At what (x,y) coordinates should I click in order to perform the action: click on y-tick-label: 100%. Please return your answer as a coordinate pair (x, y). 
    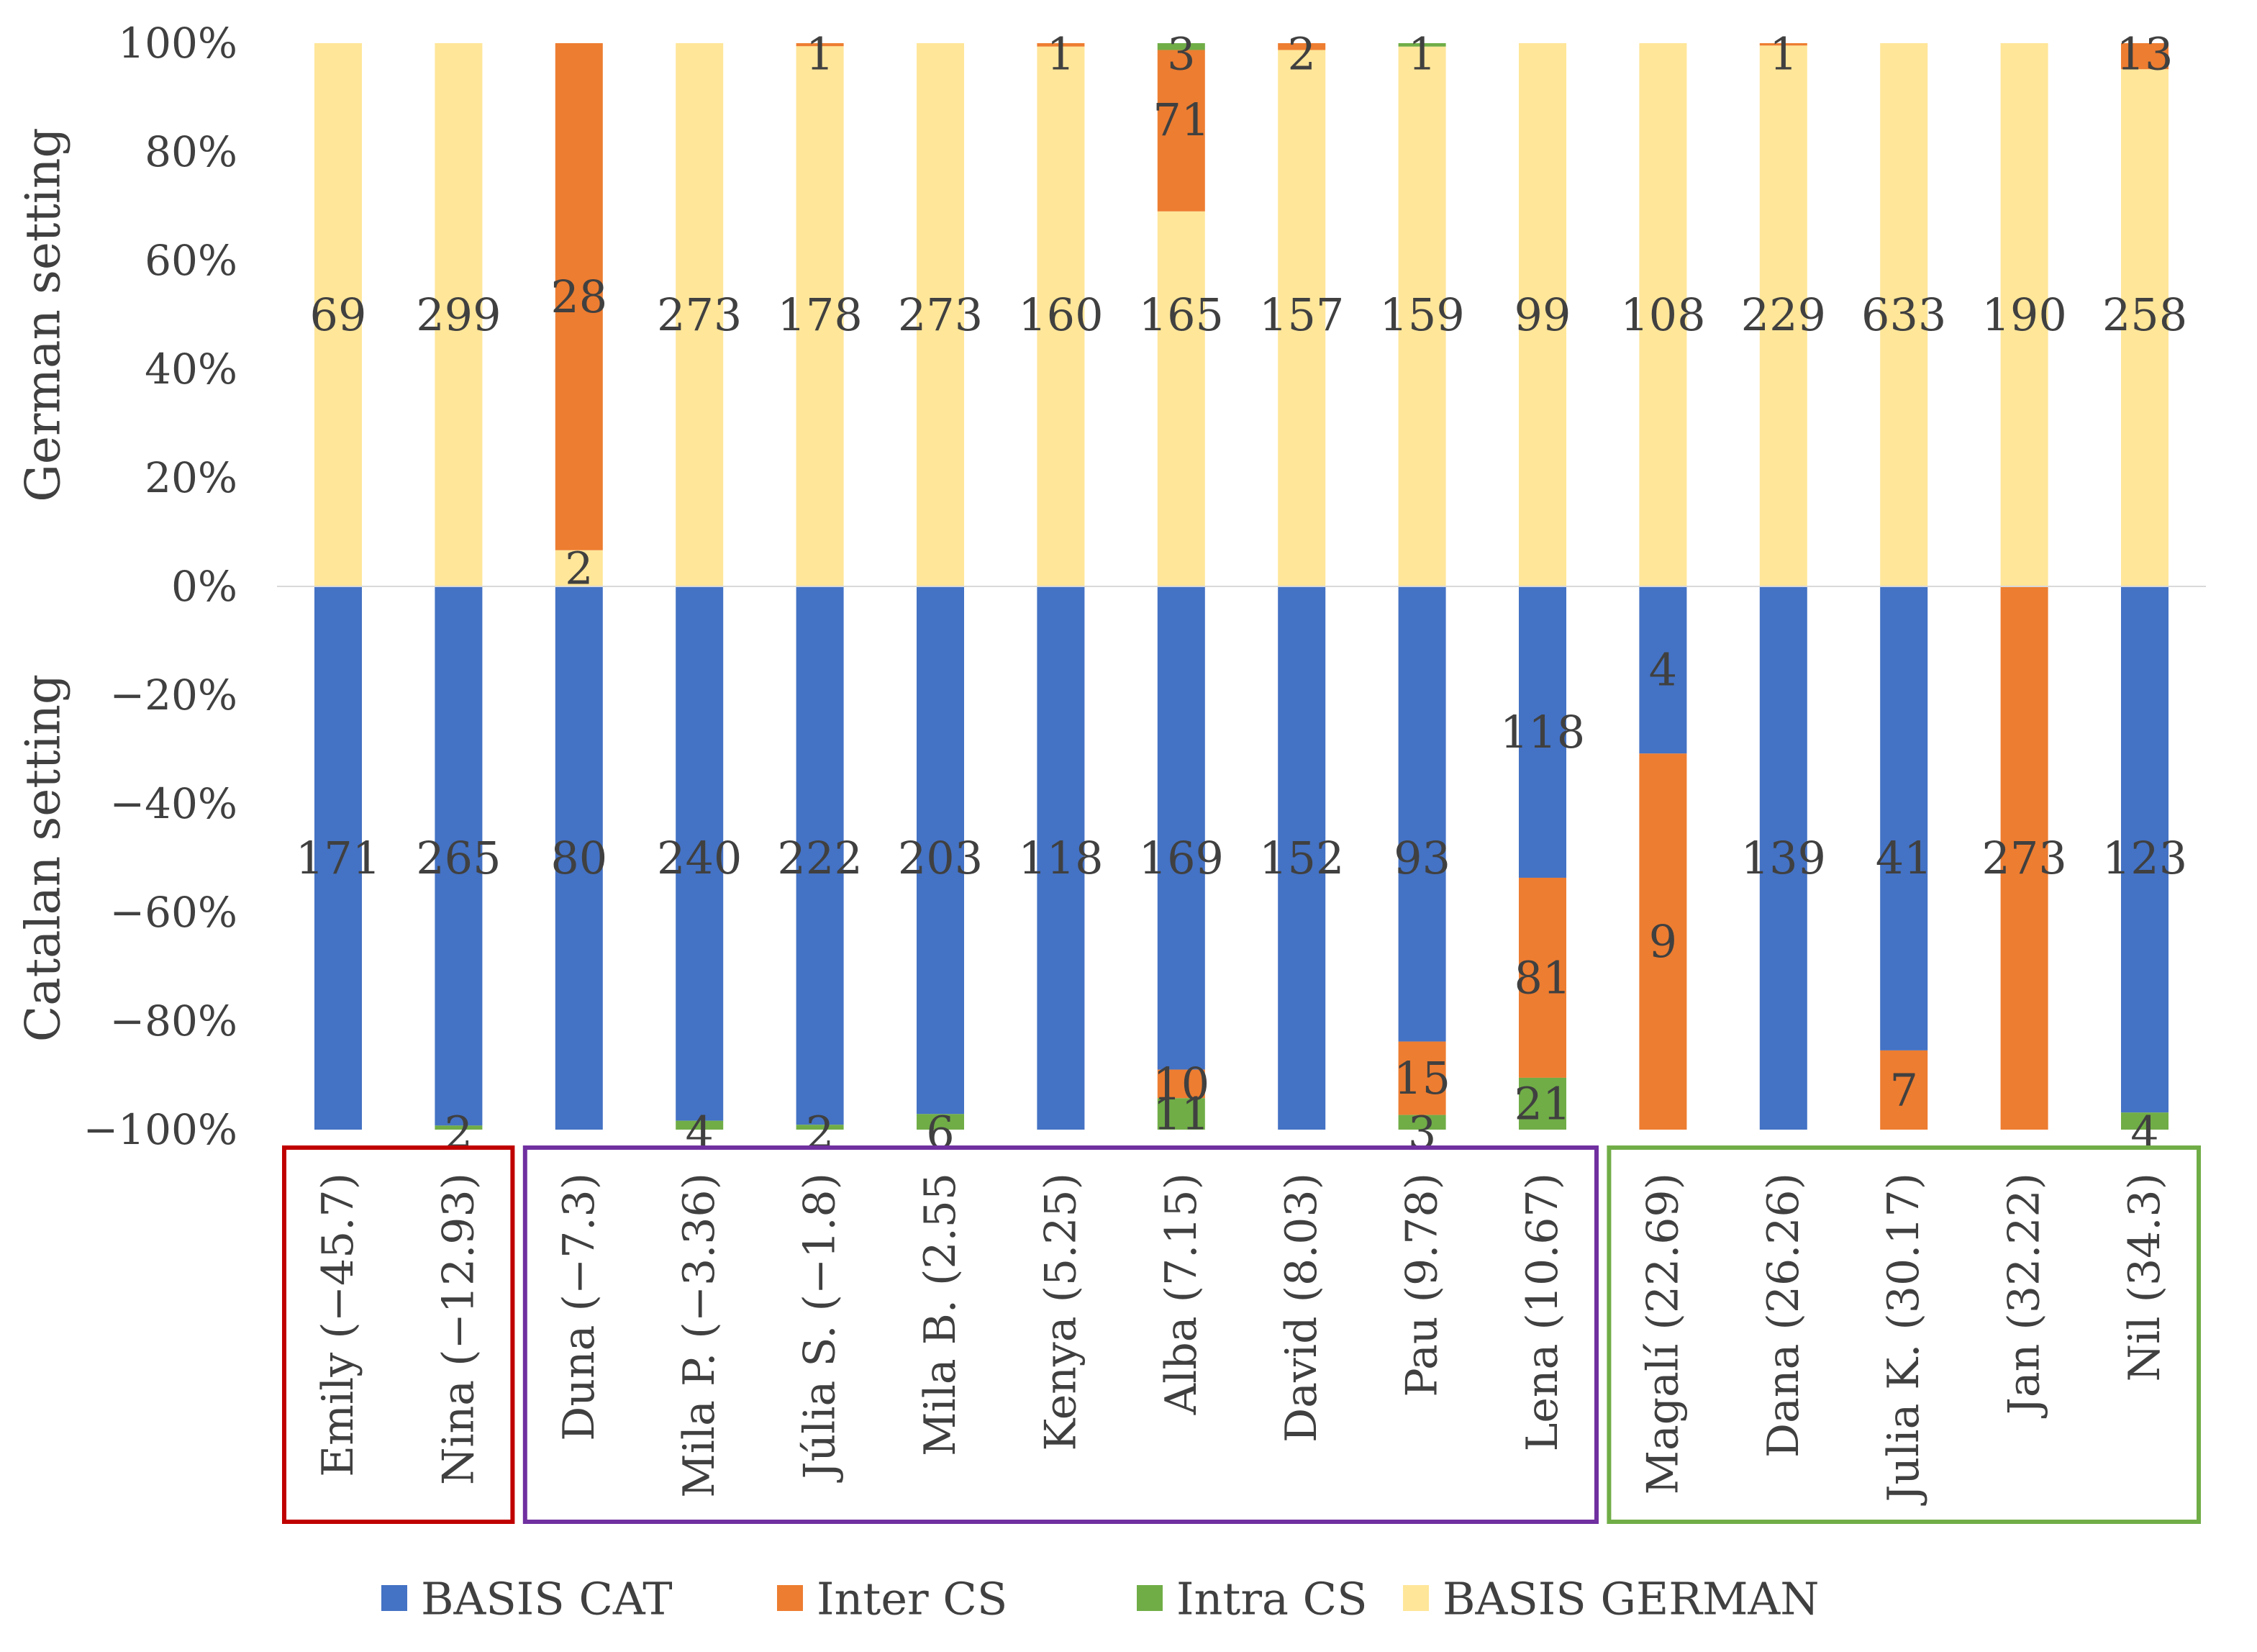
    Looking at the image, I should click on (178, 43).